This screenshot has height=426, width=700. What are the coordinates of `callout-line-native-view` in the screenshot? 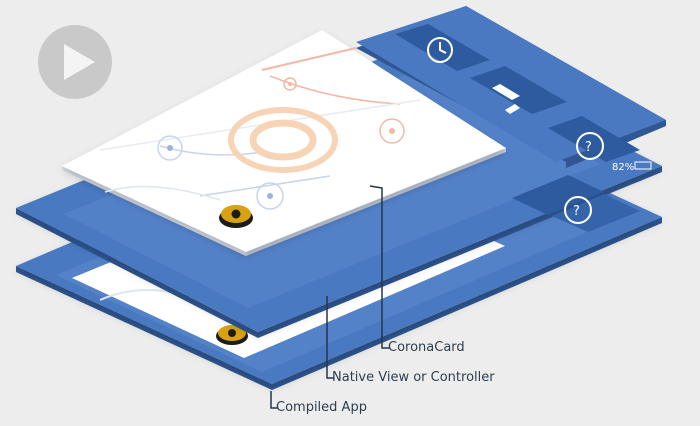 It's located at (330, 337).